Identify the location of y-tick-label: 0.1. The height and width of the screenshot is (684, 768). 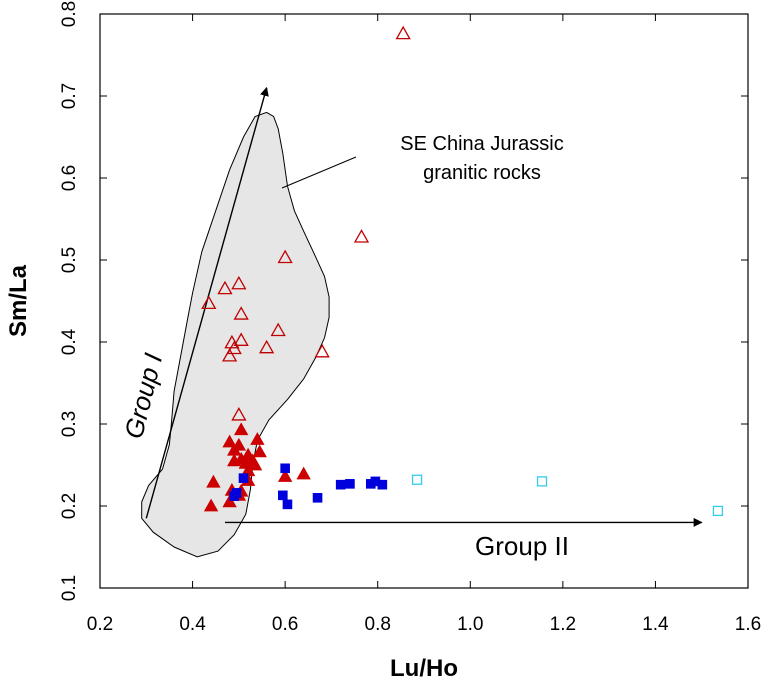
(69, 588).